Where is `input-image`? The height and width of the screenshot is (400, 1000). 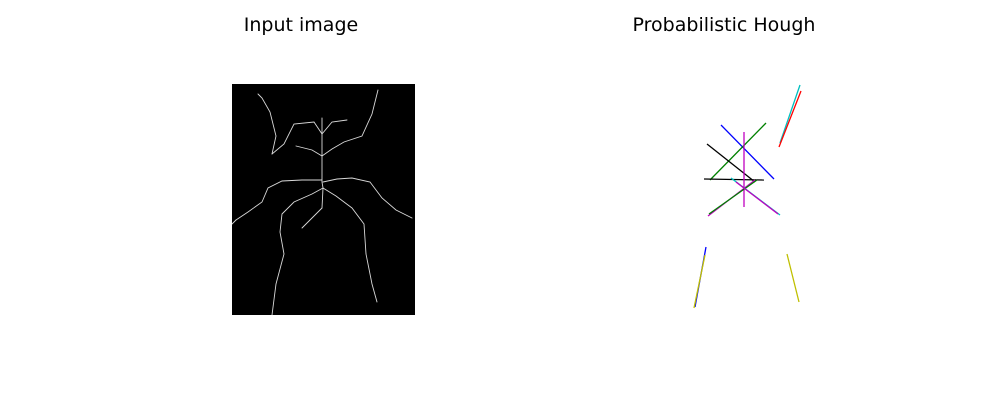
input-image is located at coordinates (323, 199).